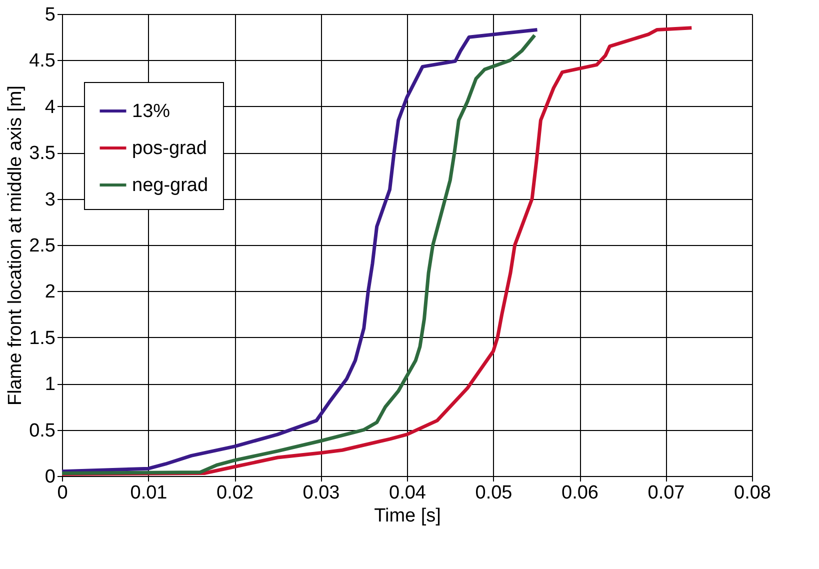 The image size is (819, 569). I want to click on y-tick-label: 2.5, so click(42, 246).